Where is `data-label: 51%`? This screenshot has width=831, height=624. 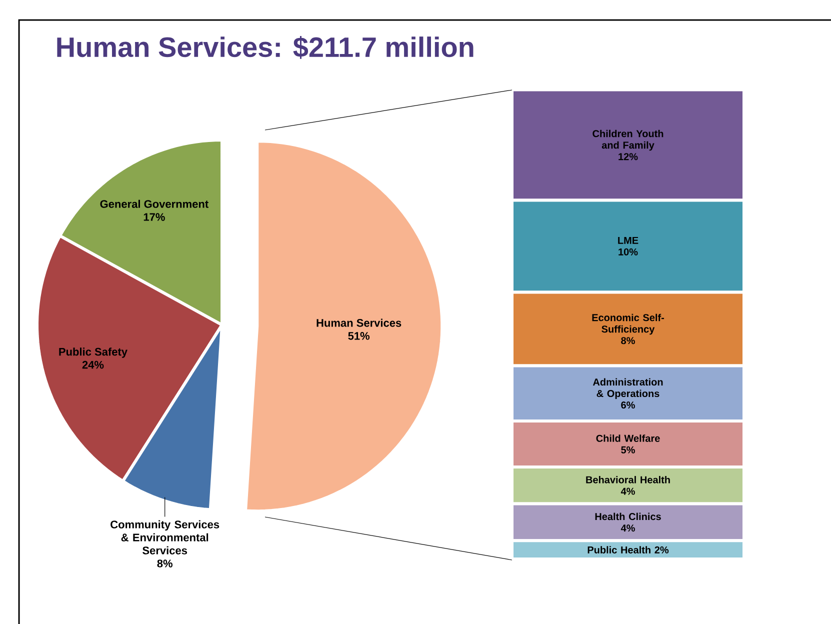
data-label: 51% is located at coordinates (359, 336).